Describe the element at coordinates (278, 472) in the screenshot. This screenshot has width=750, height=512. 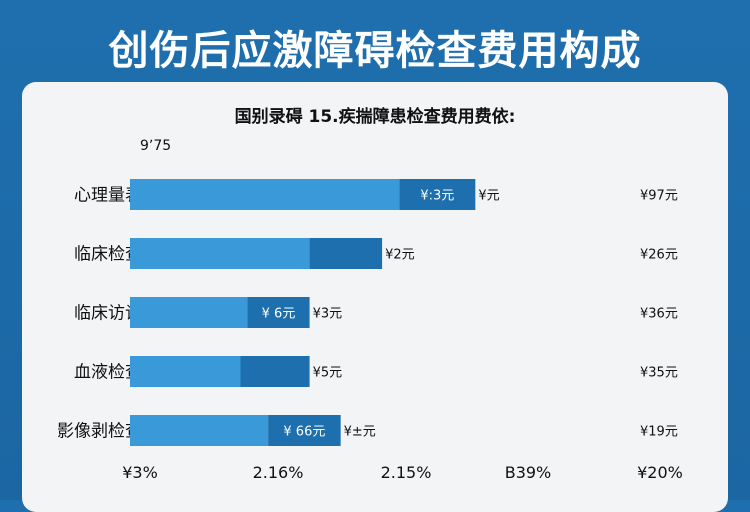
I see `x-tick-label: 2.16%` at that location.